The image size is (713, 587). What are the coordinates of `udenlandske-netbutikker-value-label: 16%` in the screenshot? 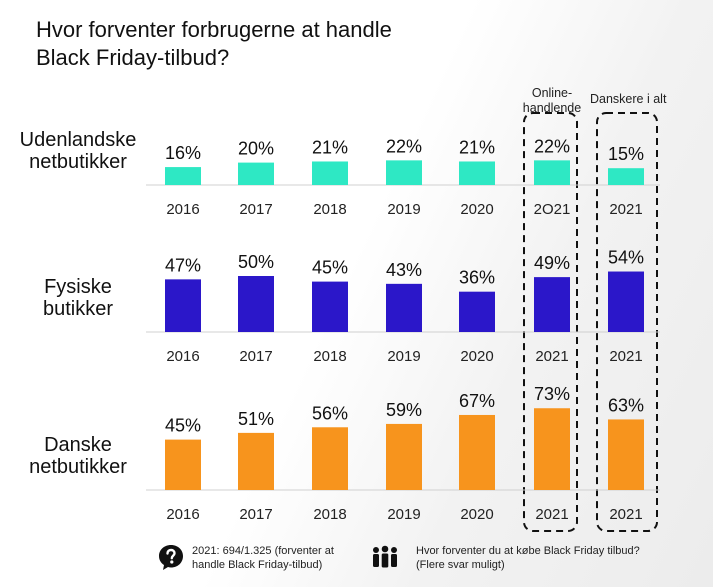 It's located at (183, 153).